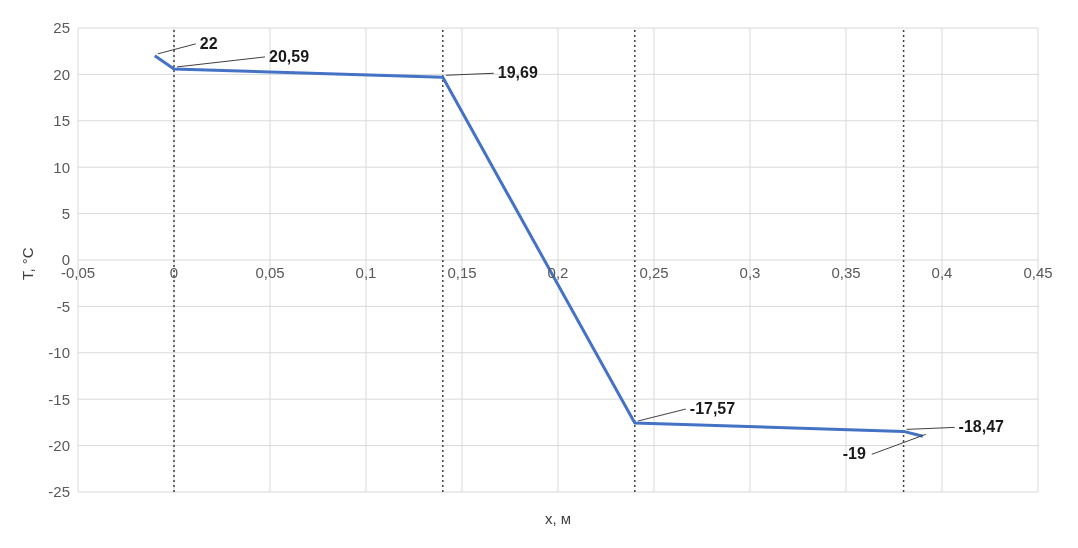 The width and height of the screenshot is (1078, 548). I want to click on x-tick-label: 0,1, so click(366, 272).